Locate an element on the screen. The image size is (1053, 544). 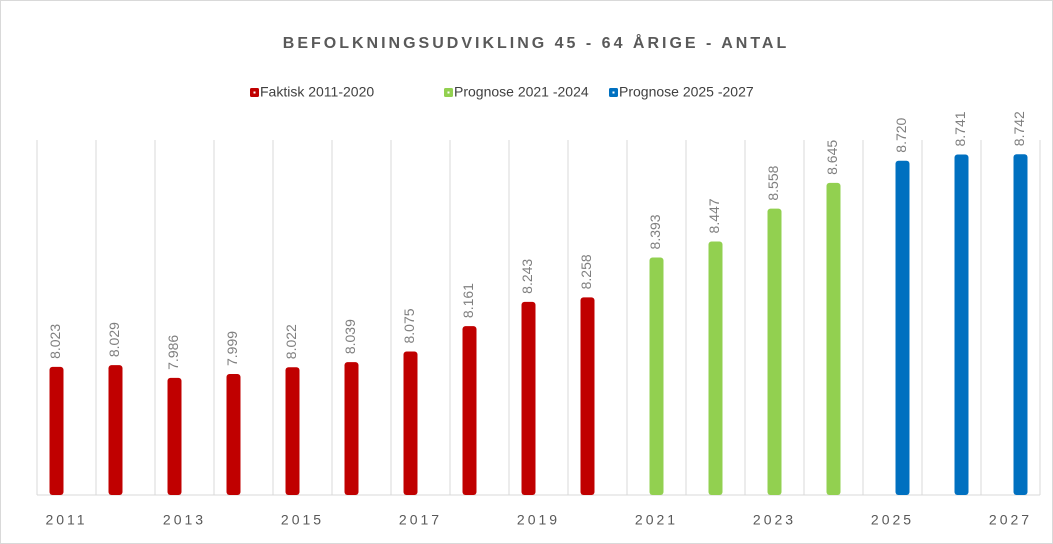
value-label: 8.720 is located at coordinates (901, 134).